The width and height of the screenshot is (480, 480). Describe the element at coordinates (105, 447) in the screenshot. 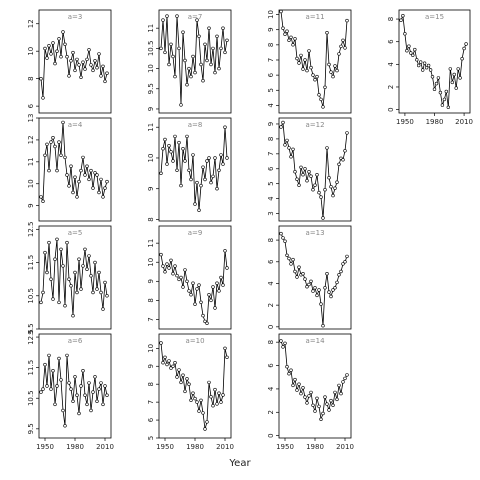

I see `x-tick-label: 2010` at that location.